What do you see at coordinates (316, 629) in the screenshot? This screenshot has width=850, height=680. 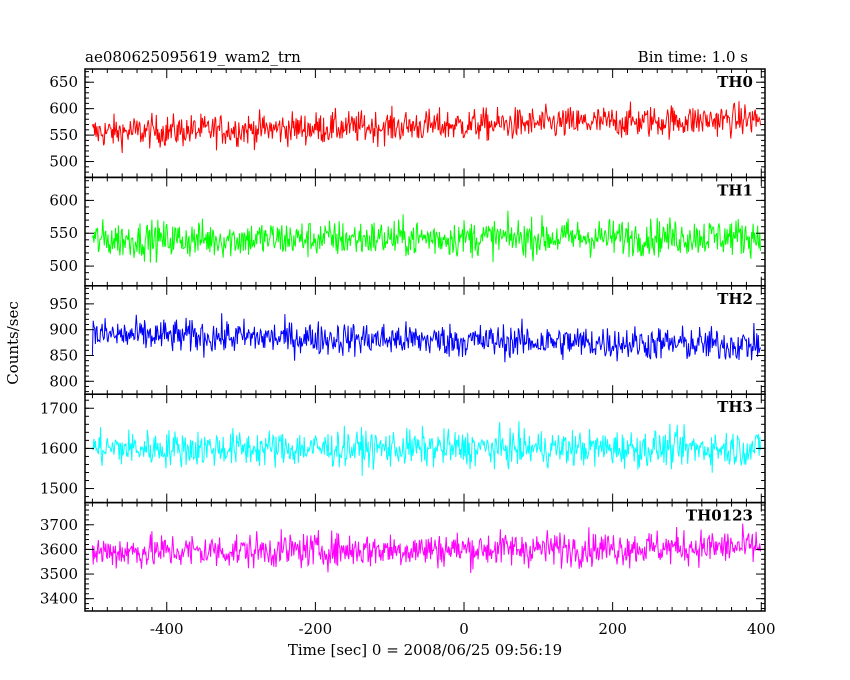 I see `x-tick-label: -200` at bounding box center [316, 629].